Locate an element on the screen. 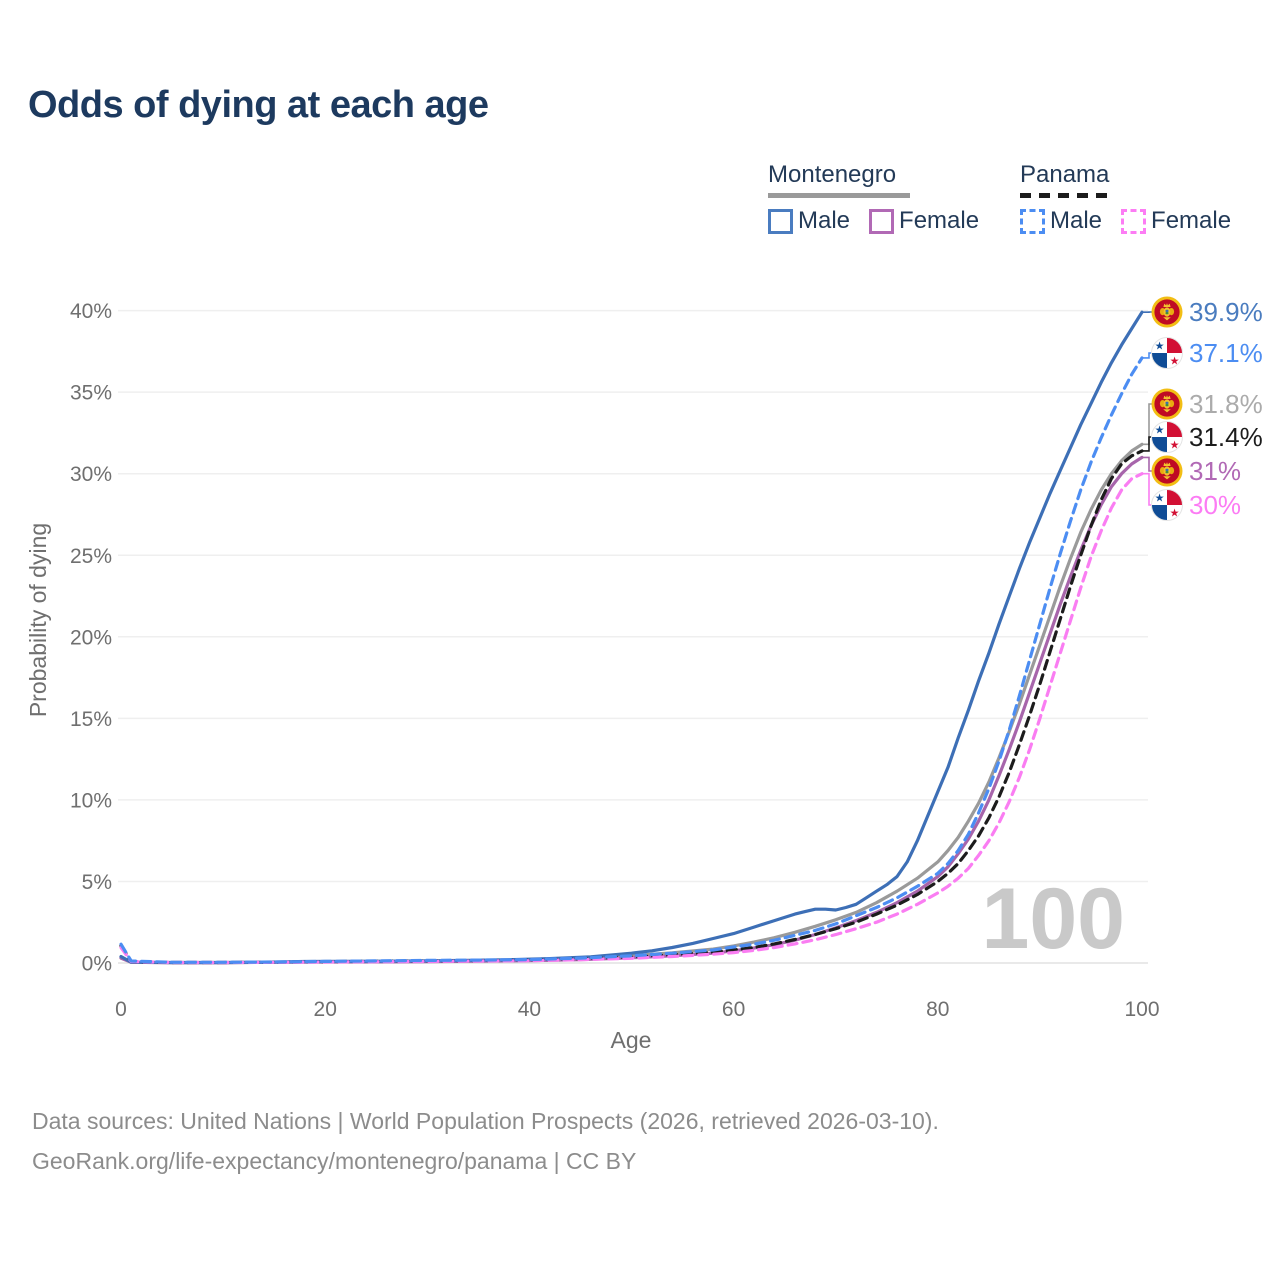  legend-item-panama-female: Female is located at coordinates (1176, 221).